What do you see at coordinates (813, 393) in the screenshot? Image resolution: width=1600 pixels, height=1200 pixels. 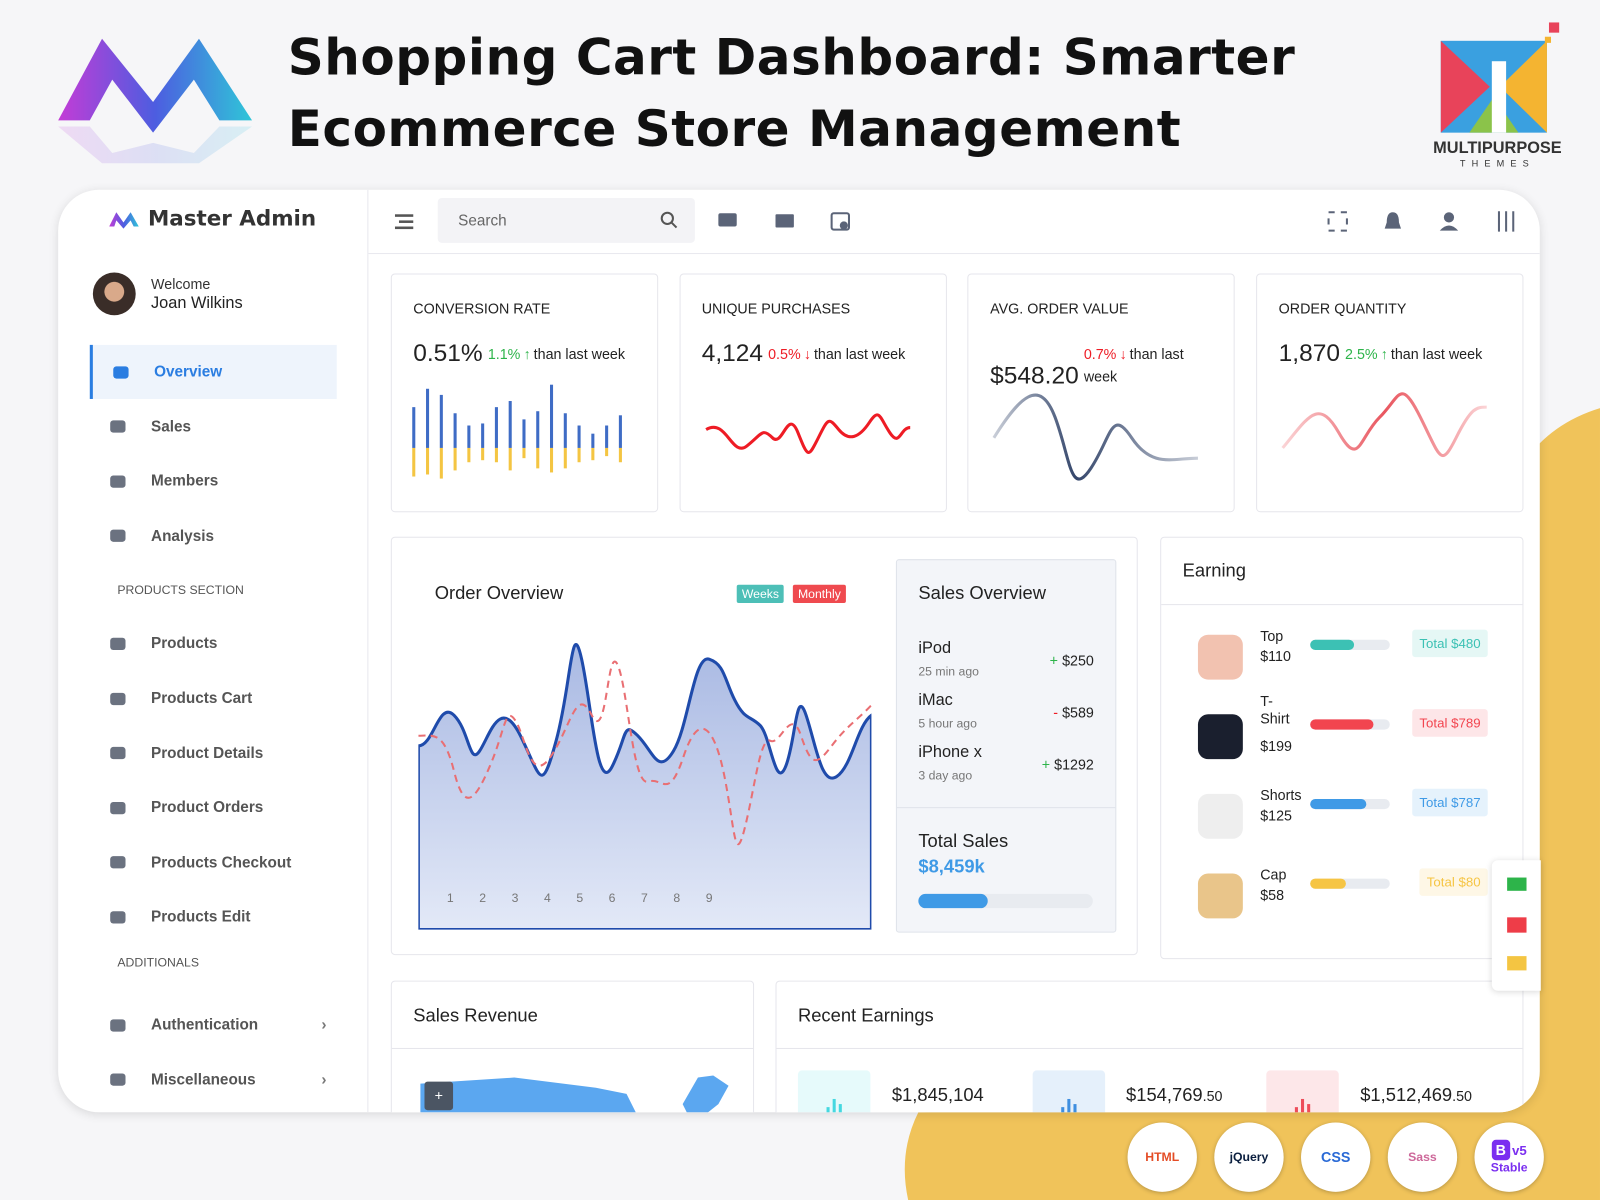 I see `stat-card: UNIQUE PURCHASES 4,124 0.5% ↓ than last week` at bounding box center [813, 393].